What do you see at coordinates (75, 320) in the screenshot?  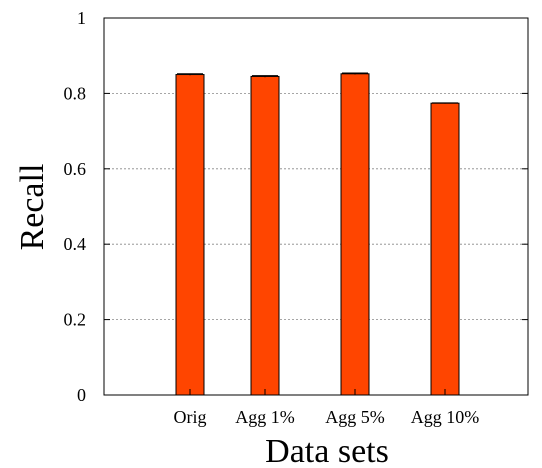 I see `y-tick-label: 0.2` at bounding box center [75, 320].